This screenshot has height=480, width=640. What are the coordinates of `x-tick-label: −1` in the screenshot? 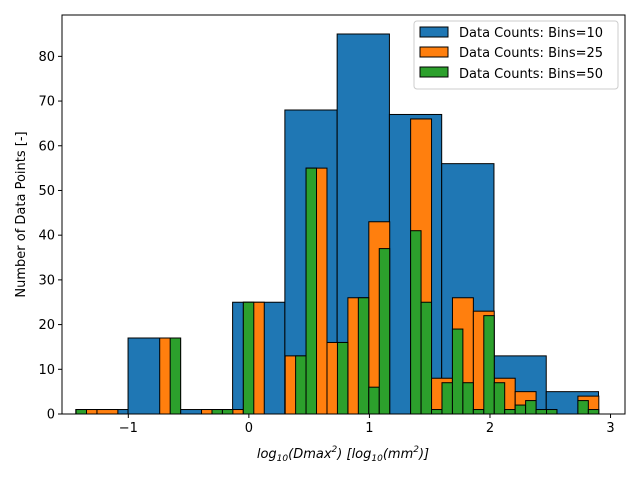 It's located at (128, 428).